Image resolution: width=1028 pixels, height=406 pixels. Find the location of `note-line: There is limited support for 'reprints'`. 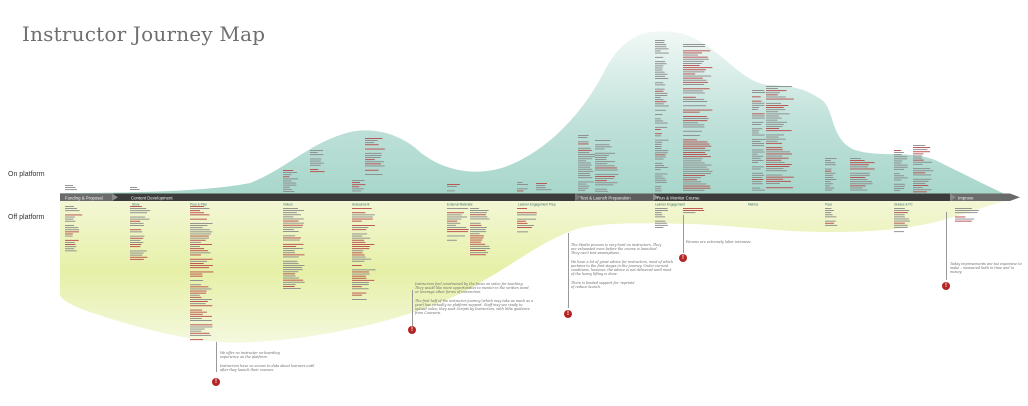

note-line: There is limited support for 'reprints' is located at coordinates (603, 282).